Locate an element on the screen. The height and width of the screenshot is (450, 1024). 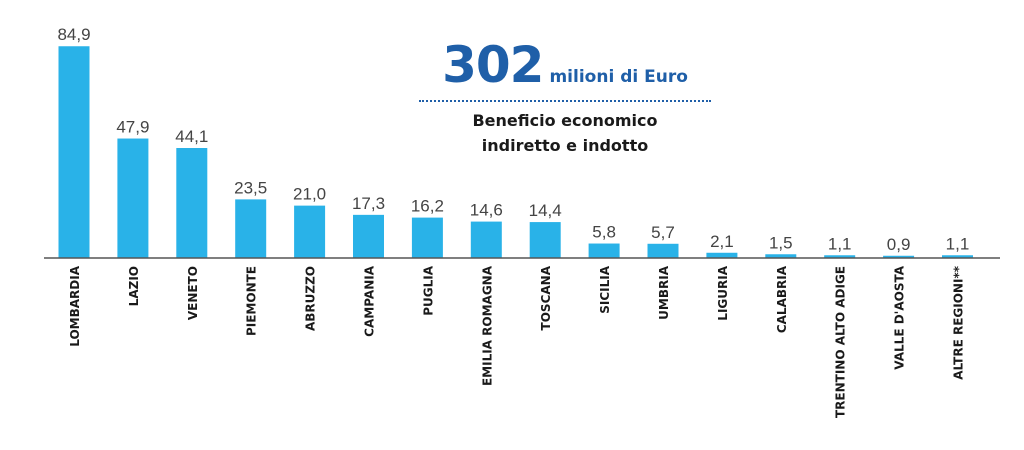
value-label: 84,9 is located at coordinates (73, 34).